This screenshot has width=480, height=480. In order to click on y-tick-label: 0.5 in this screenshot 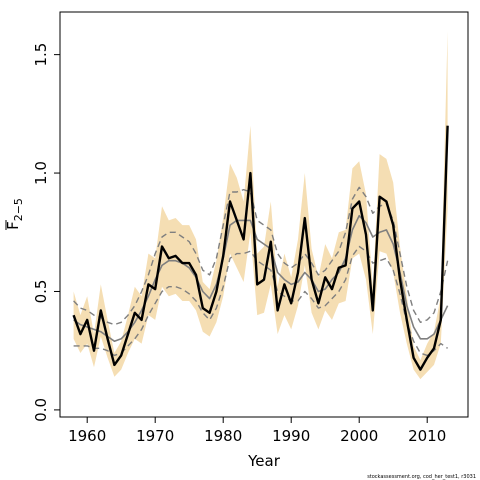, I will do `click(41, 292)`.